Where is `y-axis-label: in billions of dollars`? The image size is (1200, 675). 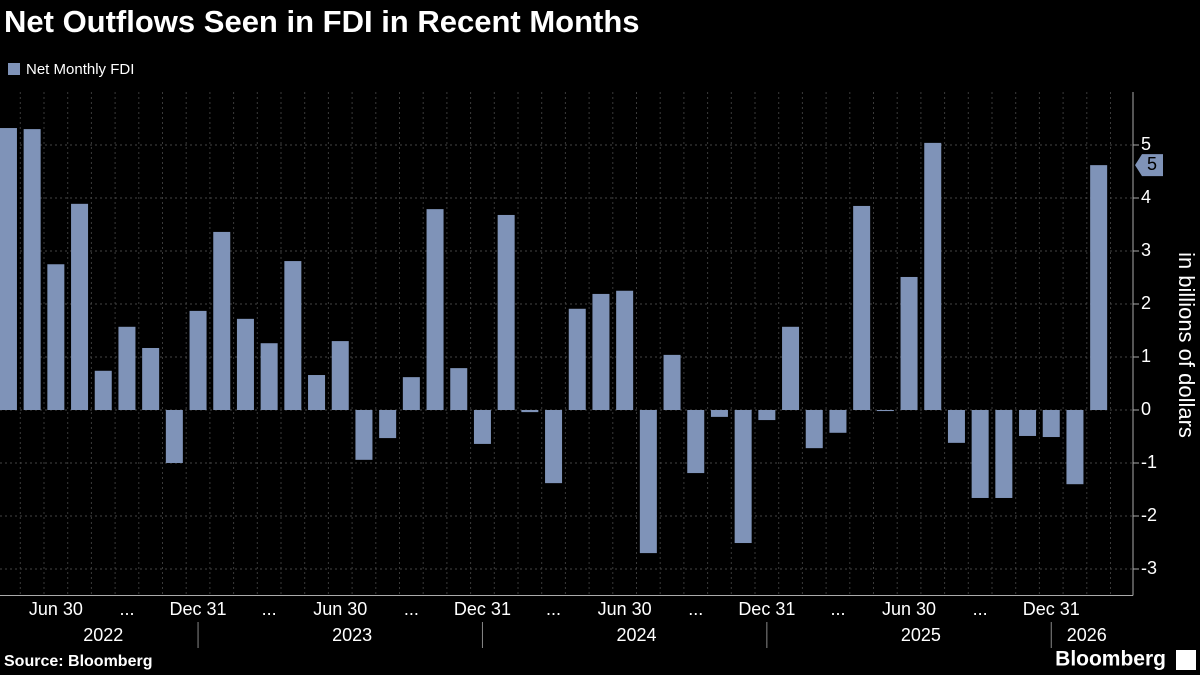 y-axis-label: in billions of dollars is located at coordinates (1186, 345).